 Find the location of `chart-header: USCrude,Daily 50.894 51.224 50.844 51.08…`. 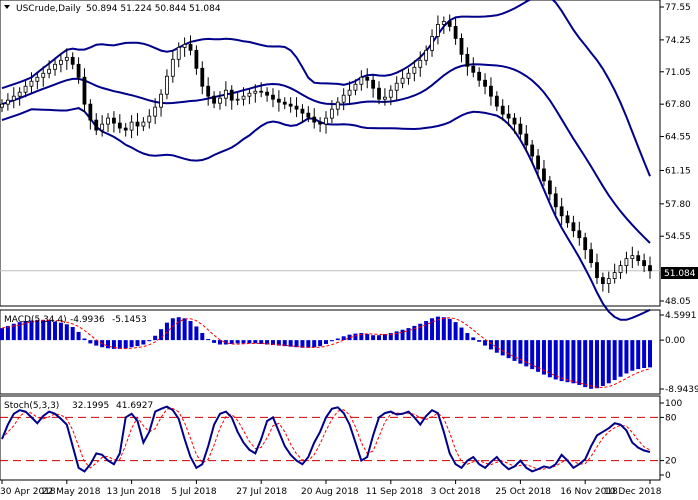

chart-header: USCrude,Daily 50.894 51.224 50.844 51.08… is located at coordinates (112, 9).